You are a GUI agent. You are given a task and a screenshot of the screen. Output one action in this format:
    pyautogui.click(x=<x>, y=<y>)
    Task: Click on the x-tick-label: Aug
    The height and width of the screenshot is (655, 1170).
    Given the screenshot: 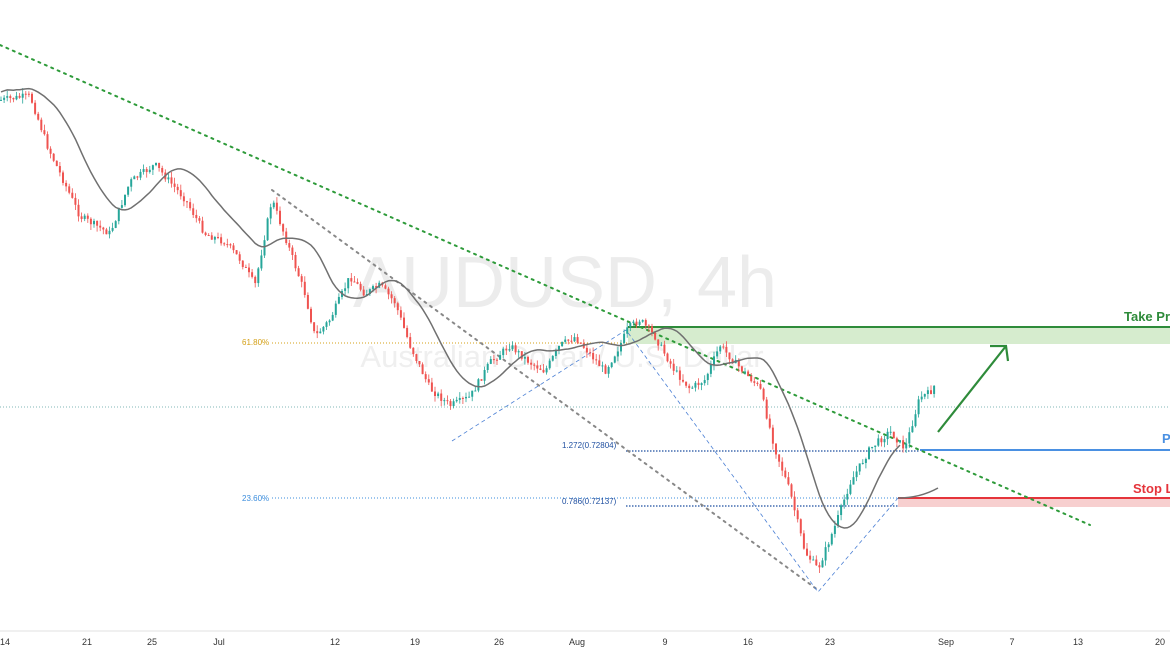 What is the action you would take?
    pyautogui.click(x=577, y=642)
    